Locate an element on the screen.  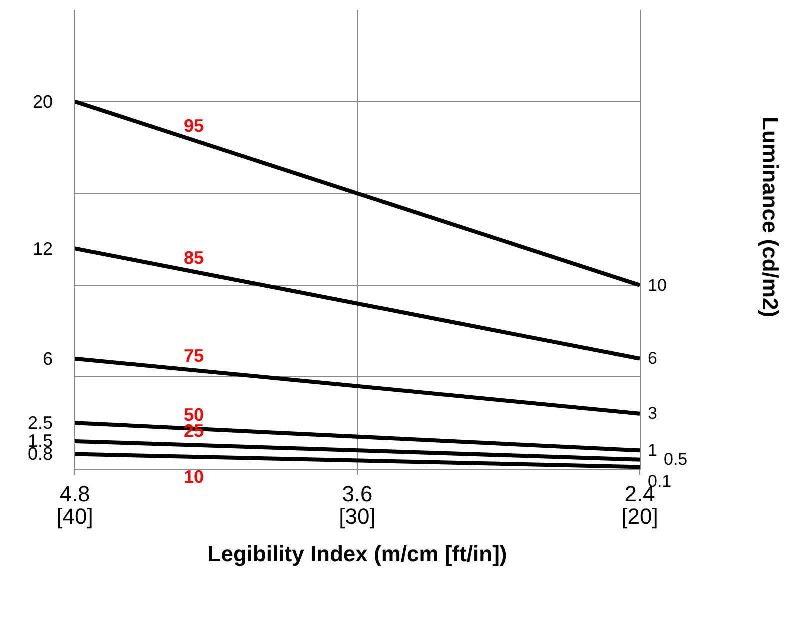
series-label: 10 is located at coordinates (194, 477).